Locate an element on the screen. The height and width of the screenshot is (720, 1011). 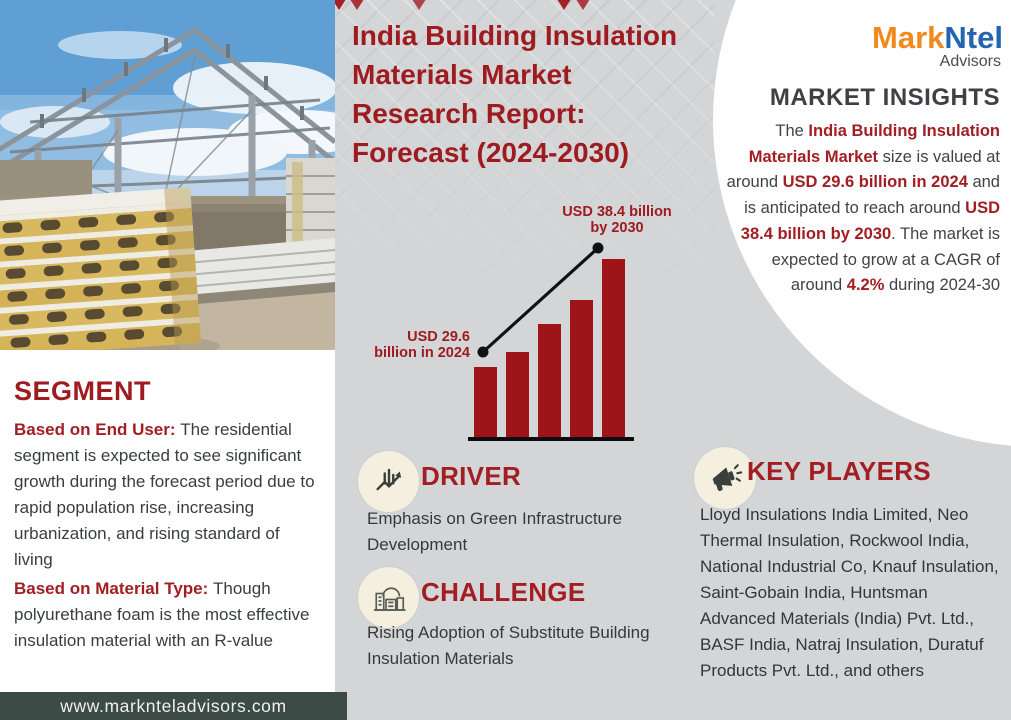
logo-subtitle: Advisors is located at coordinates (970, 61).